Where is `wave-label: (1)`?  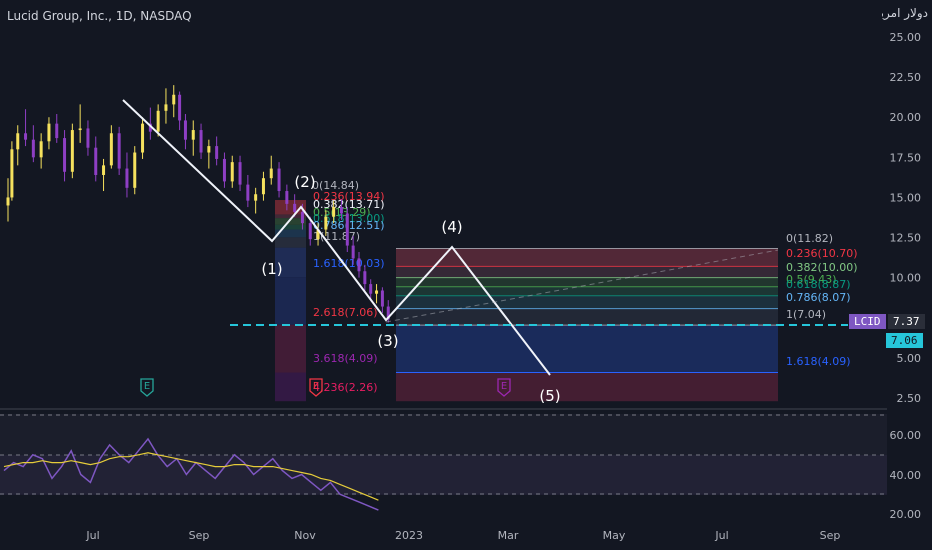 wave-label: (1) is located at coordinates (271, 269).